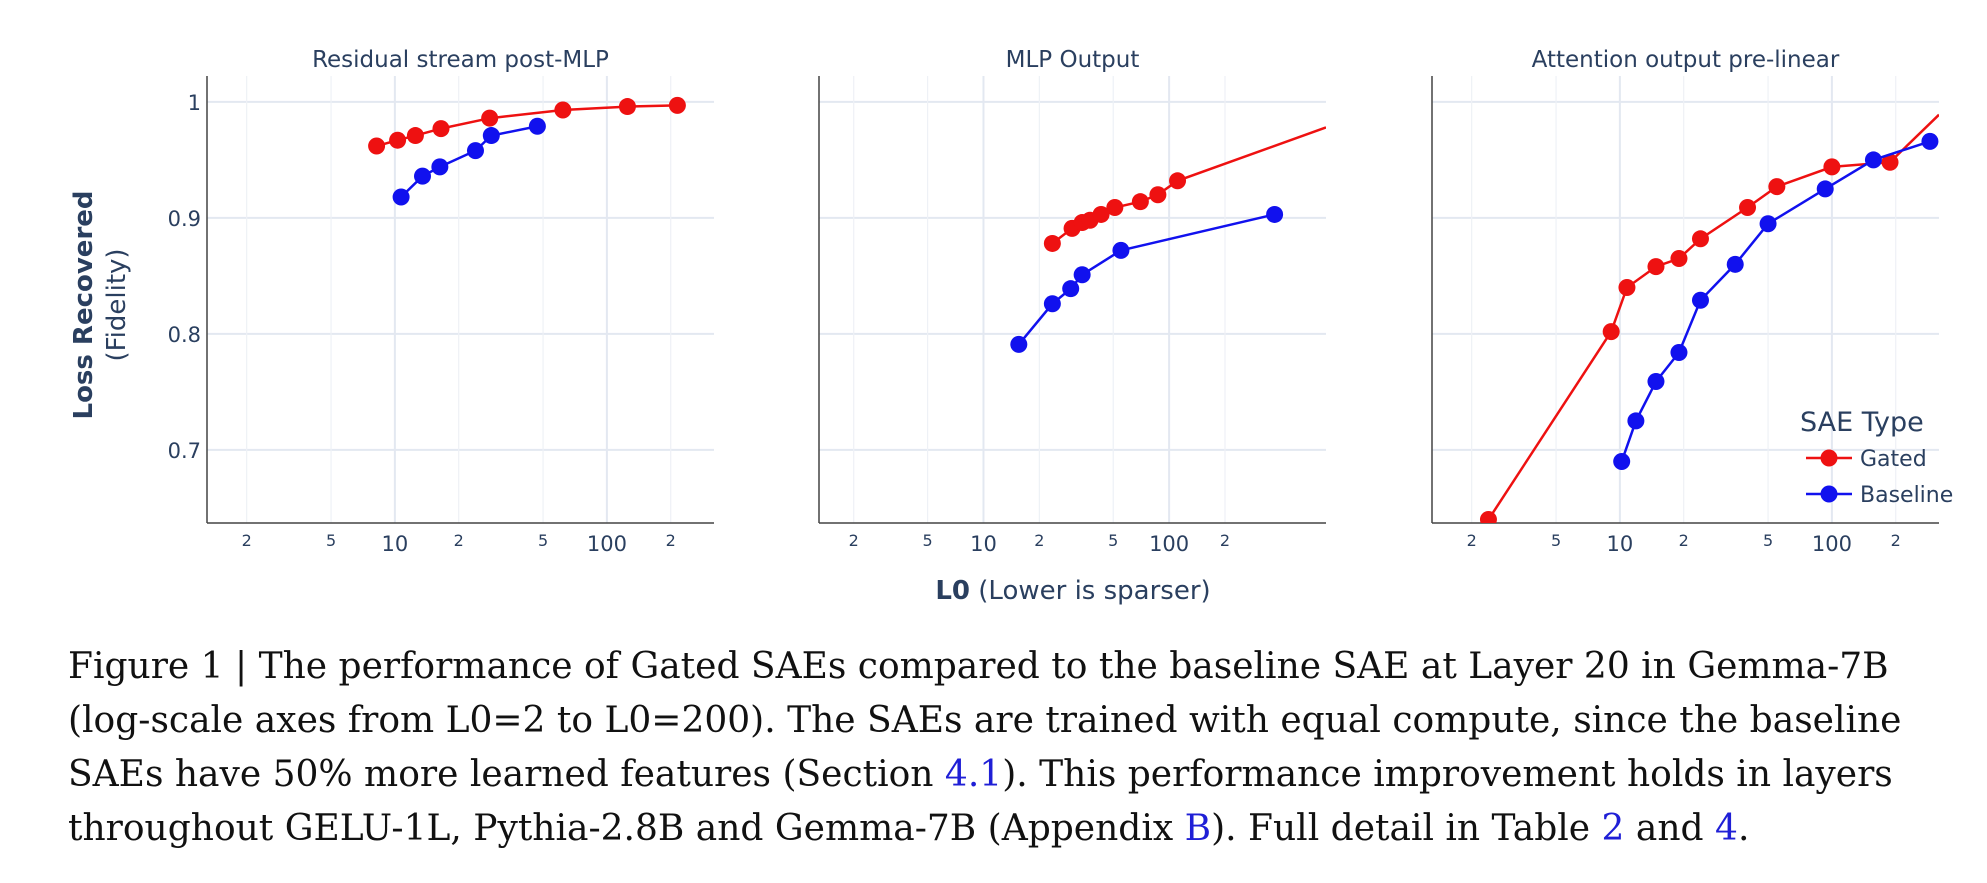 The image size is (1987, 883). Describe the element at coordinates (117, 304) in the screenshot. I see `y-axis-label-sub: (Fidelity)` at that location.